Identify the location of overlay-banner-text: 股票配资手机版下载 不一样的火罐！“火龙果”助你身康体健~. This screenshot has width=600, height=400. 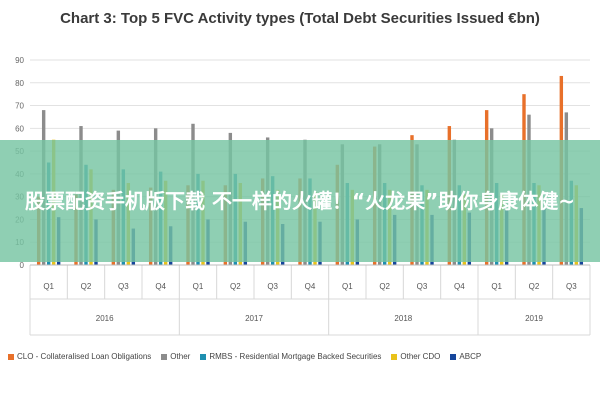
(299, 201).